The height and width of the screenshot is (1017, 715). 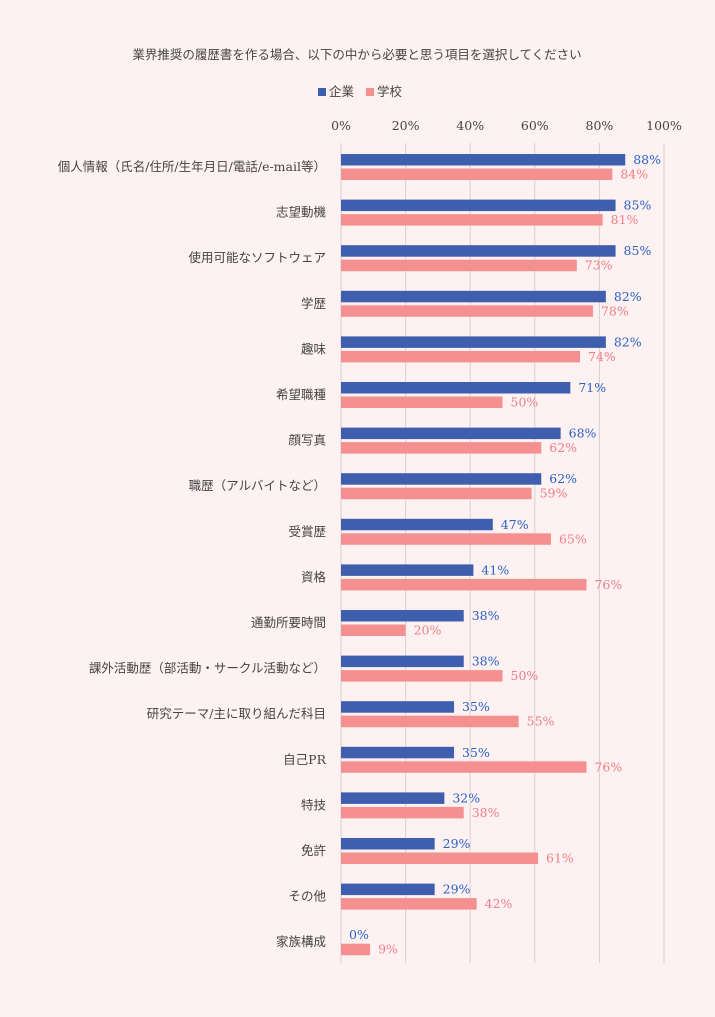 I want to click on data-label-gakko-14: 38%, so click(x=486, y=812).